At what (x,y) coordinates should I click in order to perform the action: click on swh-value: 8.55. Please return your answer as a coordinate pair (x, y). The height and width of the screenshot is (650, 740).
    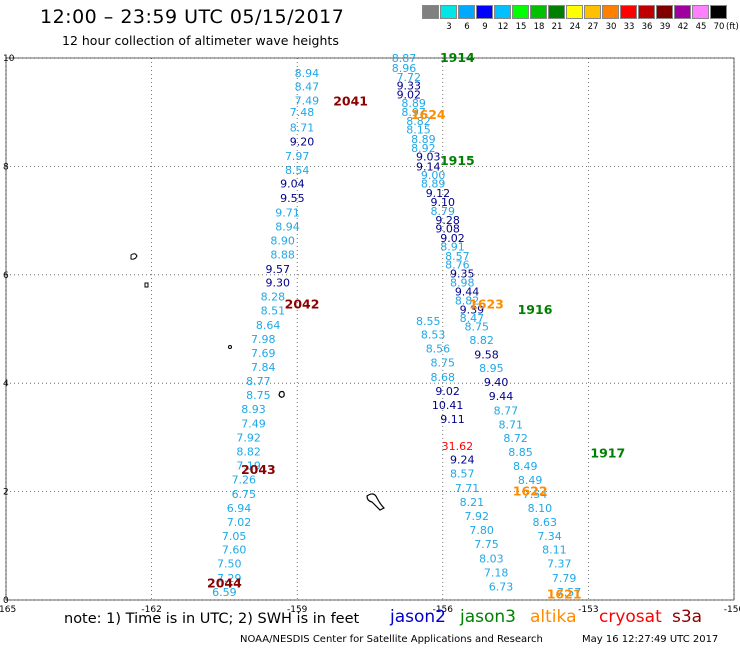
    Looking at the image, I should click on (428, 321).